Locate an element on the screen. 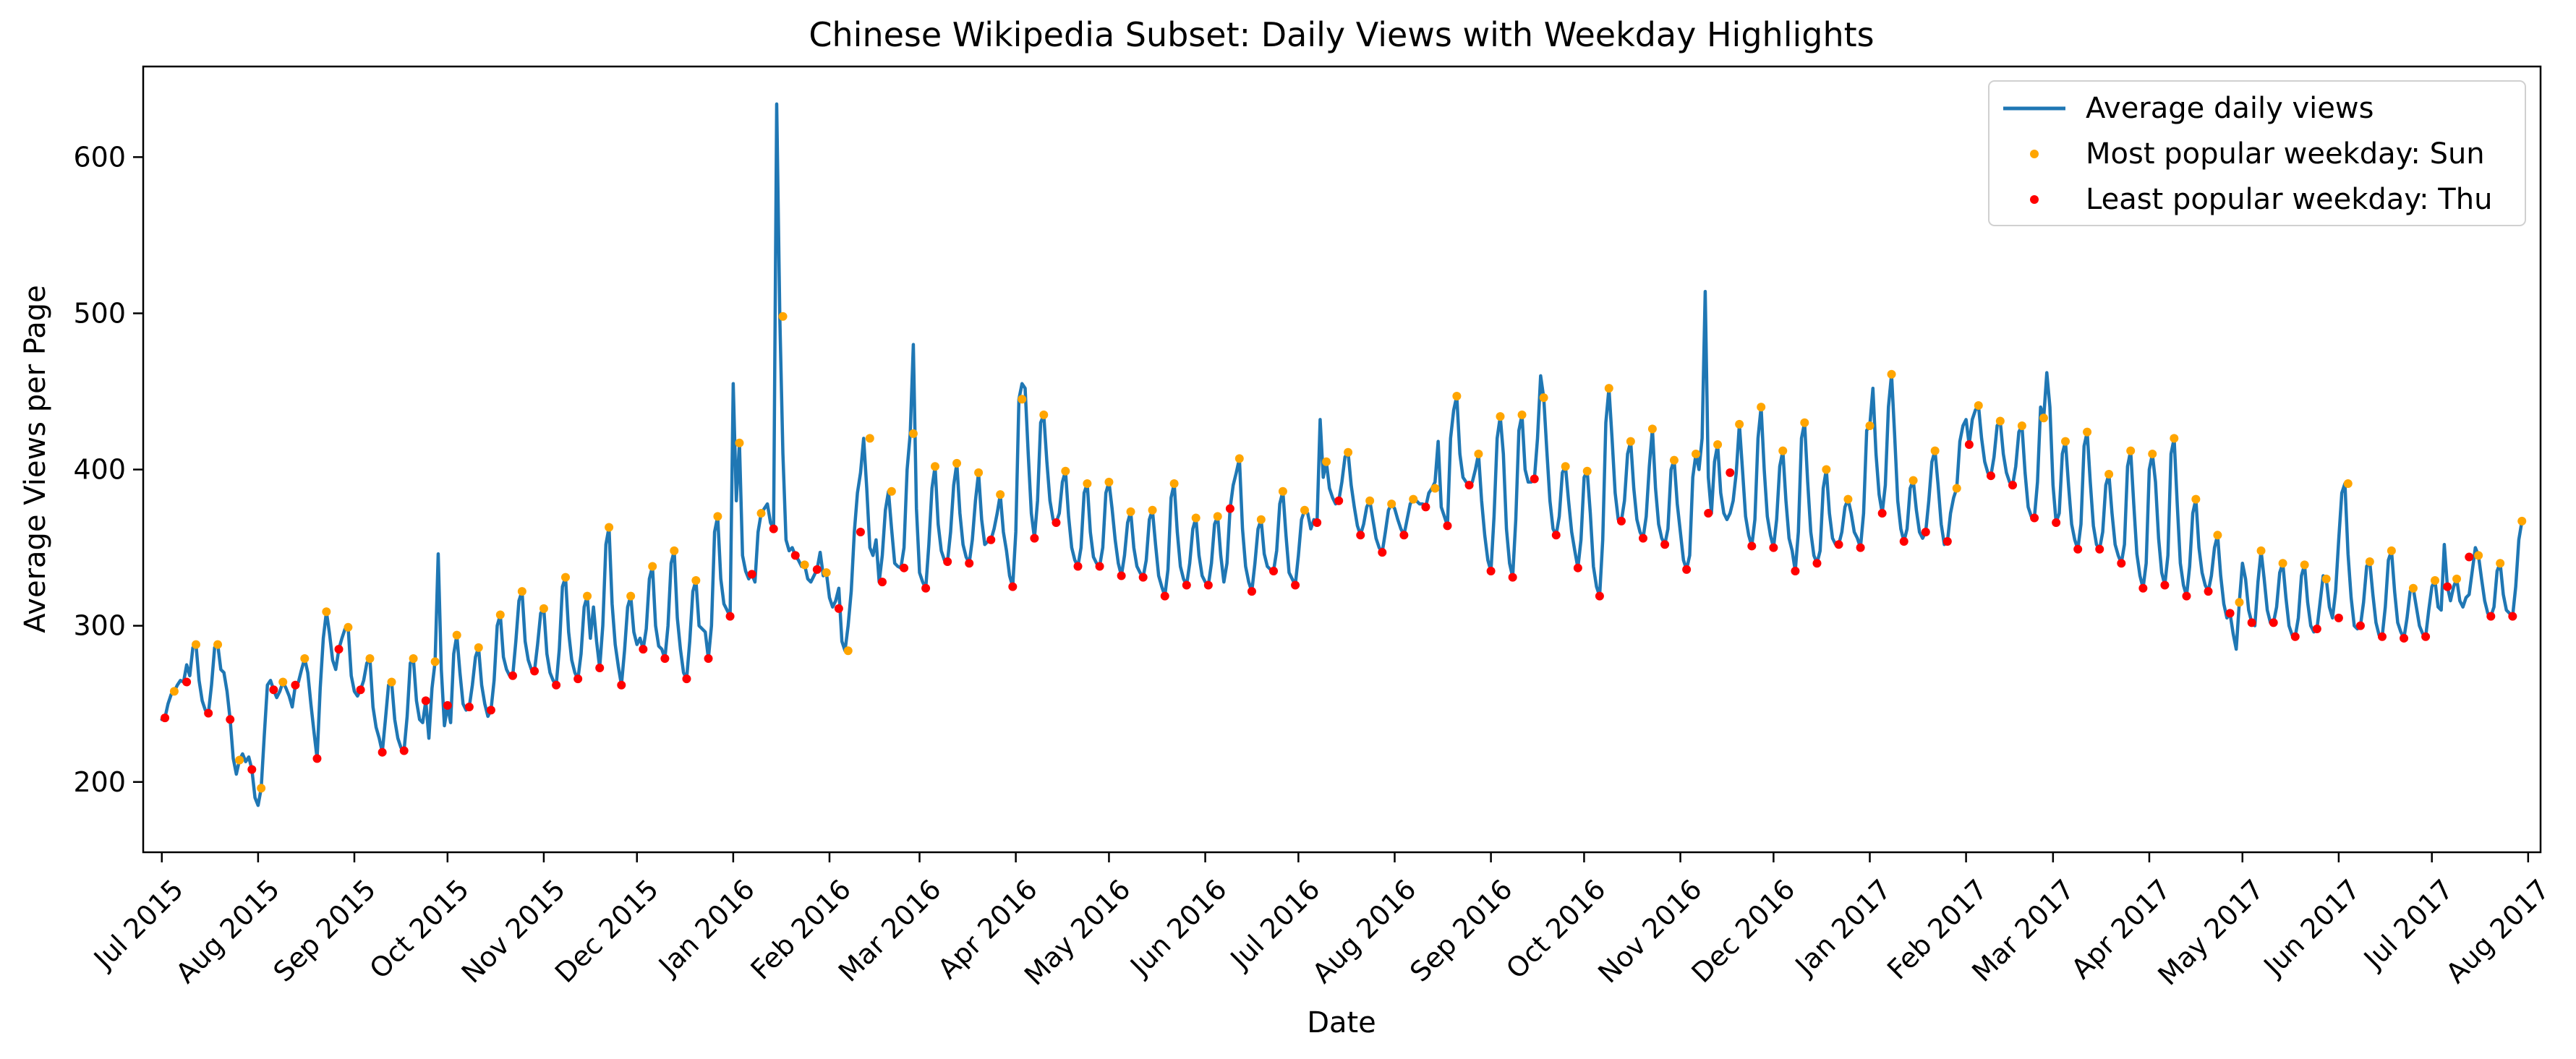 This screenshot has width=2576, height=1059. legend-label-sun: Most popular weekday: Sun is located at coordinates (2285, 154).